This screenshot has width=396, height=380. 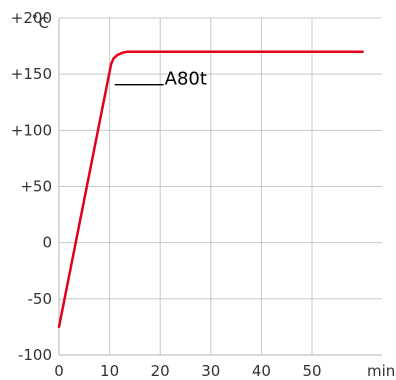 I want to click on x-axis-unit-label: min, so click(x=381, y=371).